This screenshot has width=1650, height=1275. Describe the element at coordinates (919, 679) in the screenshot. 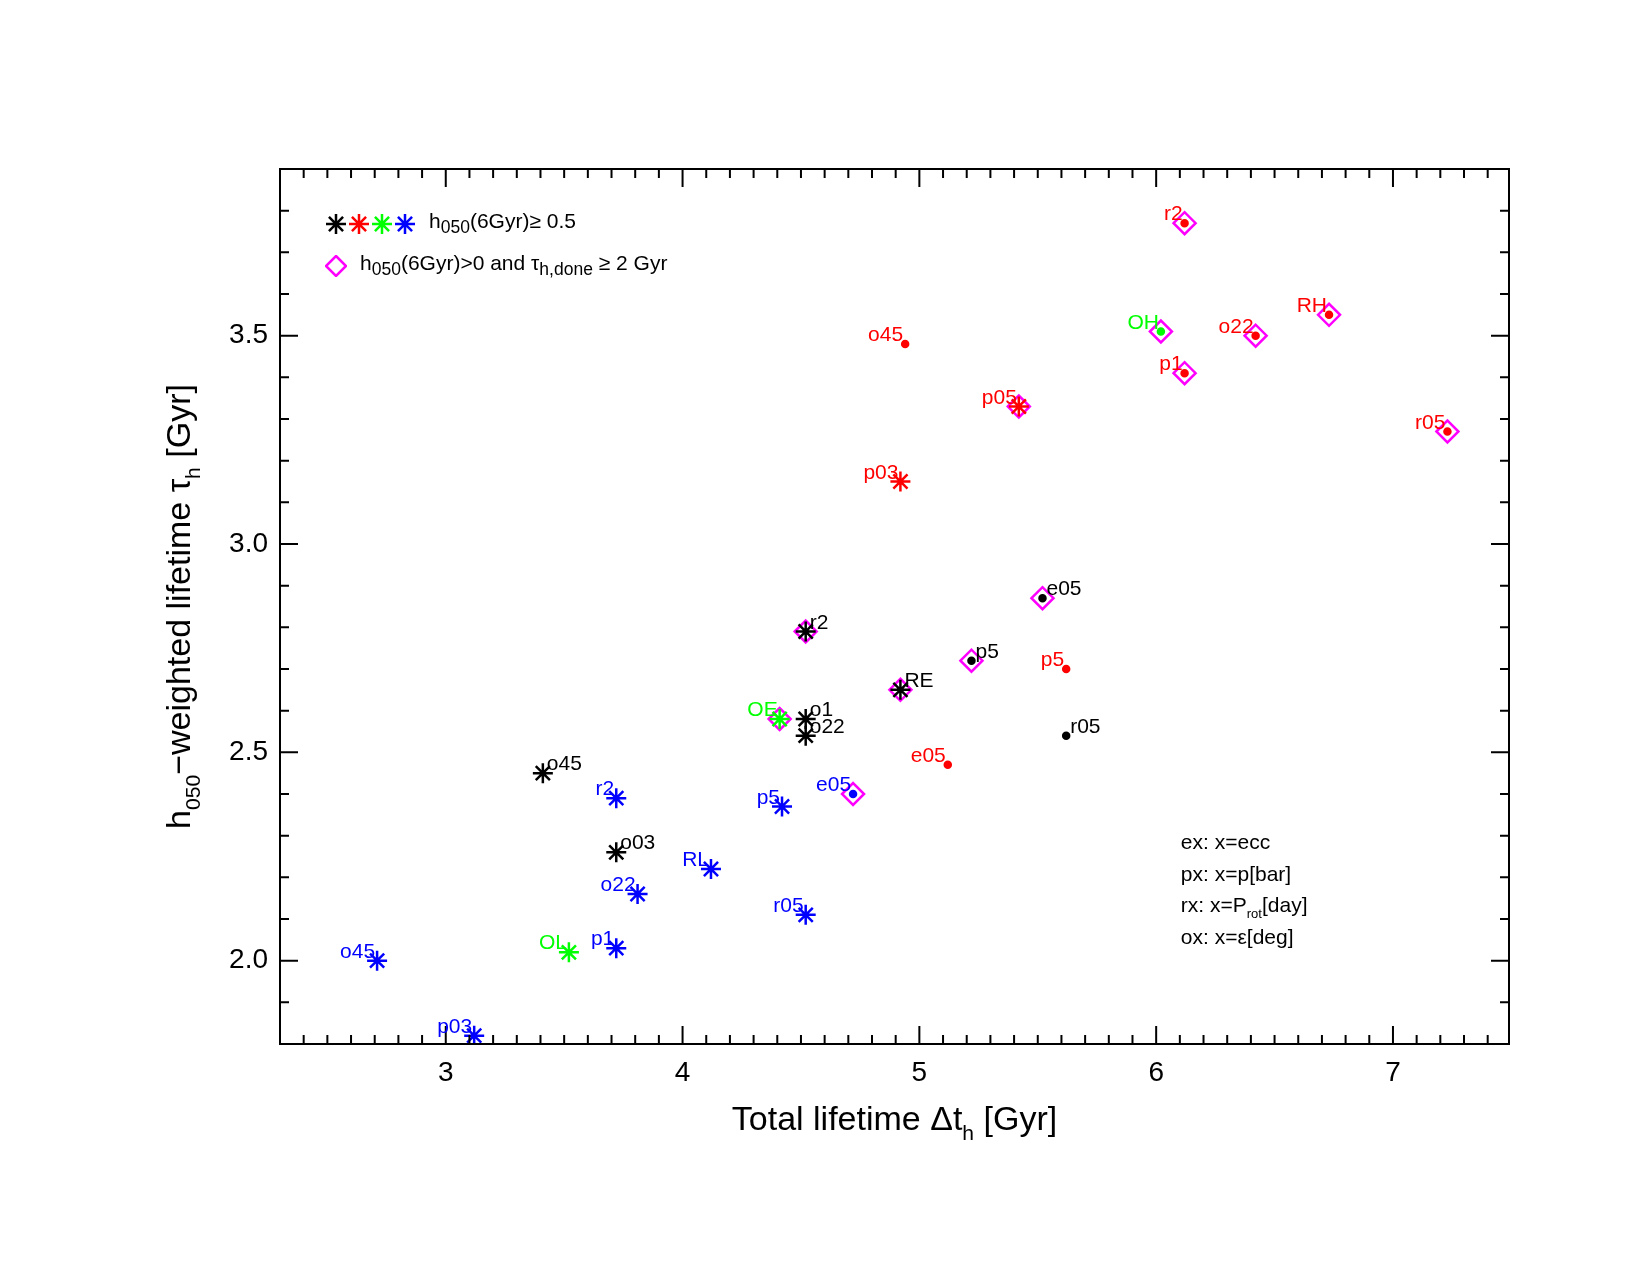

I see `data-label: RE` at that location.